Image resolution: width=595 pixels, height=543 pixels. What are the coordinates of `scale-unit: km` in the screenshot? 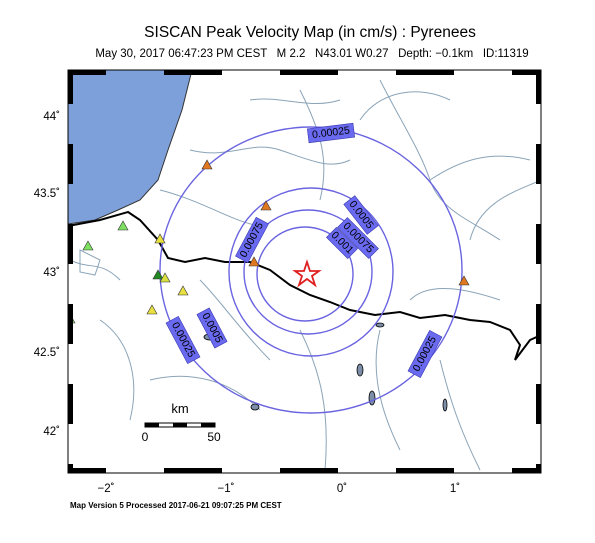 It's located at (179, 408).